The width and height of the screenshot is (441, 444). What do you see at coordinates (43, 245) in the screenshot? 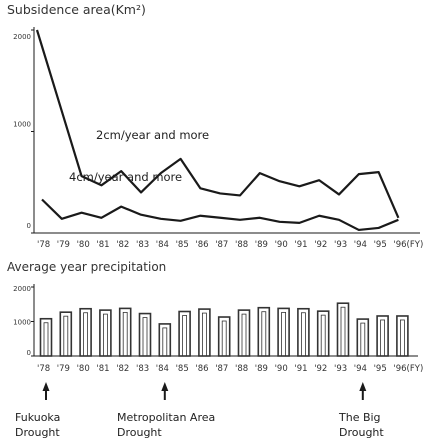
I see `line-x-tick-label: '78` at bounding box center [43, 245].